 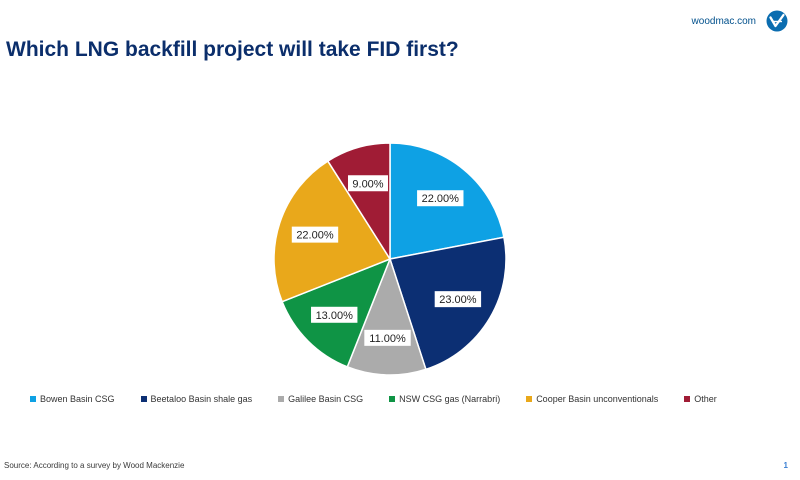 I want to click on legend-label-3: NSW CSG gas (Narrabri), so click(x=450, y=399).